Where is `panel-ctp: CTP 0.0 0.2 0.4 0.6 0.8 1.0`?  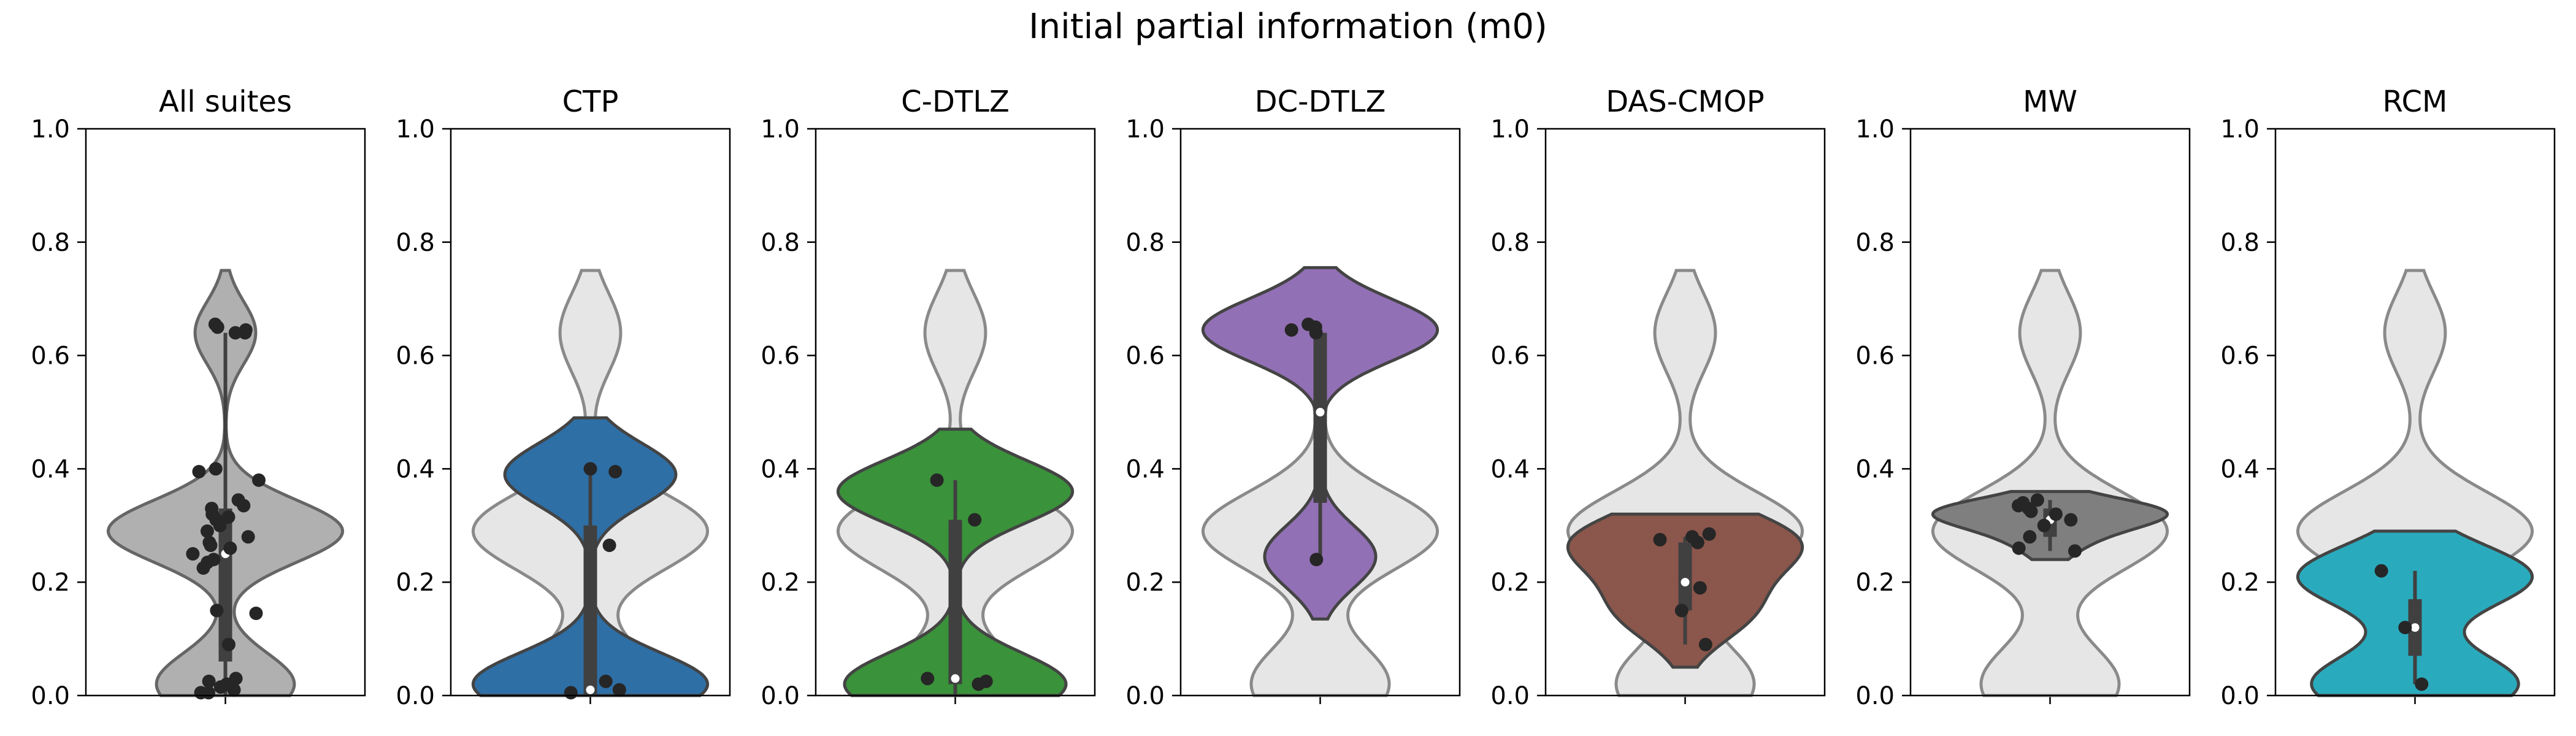 panel-ctp: CTP 0.0 0.2 0.4 0.6 0.8 1.0 is located at coordinates (563, 397).